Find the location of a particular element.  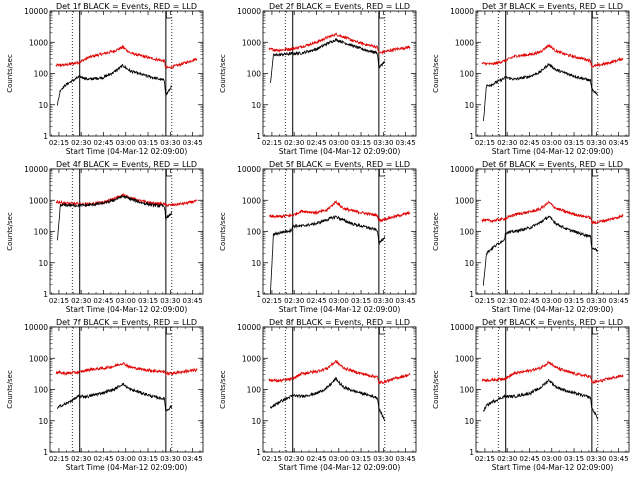

chart-title: Det 8f BLACK = Events, RED = LLD is located at coordinates (339, 322).